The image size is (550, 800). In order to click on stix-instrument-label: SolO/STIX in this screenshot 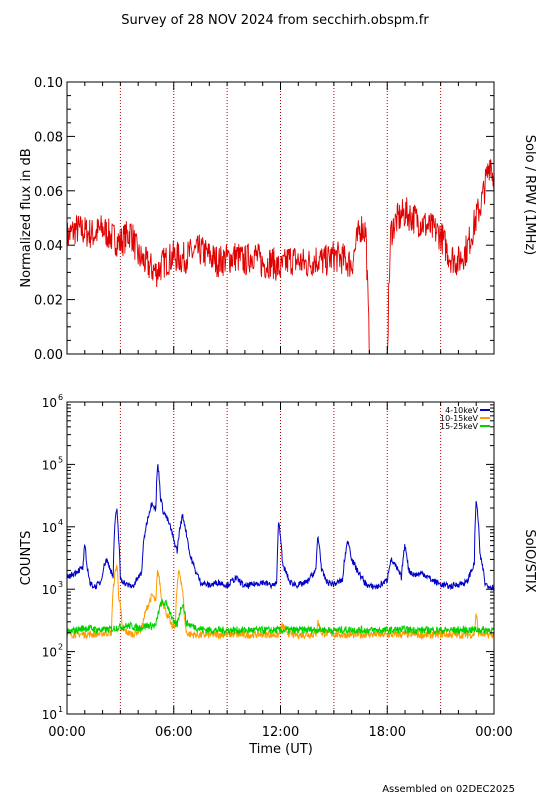, I will do `click(529, 560)`.